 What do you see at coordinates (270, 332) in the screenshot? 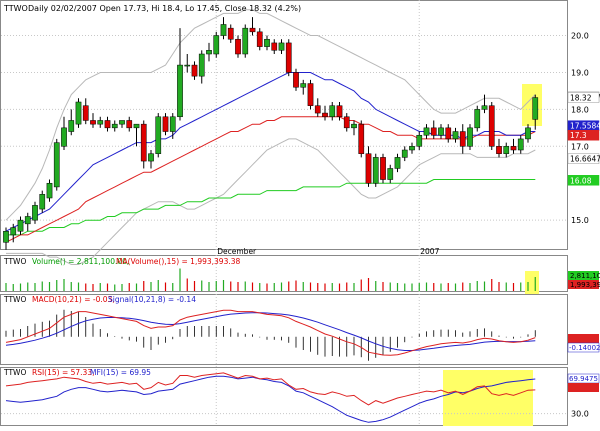
I see `macd-line` at bounding box center [270, 332].